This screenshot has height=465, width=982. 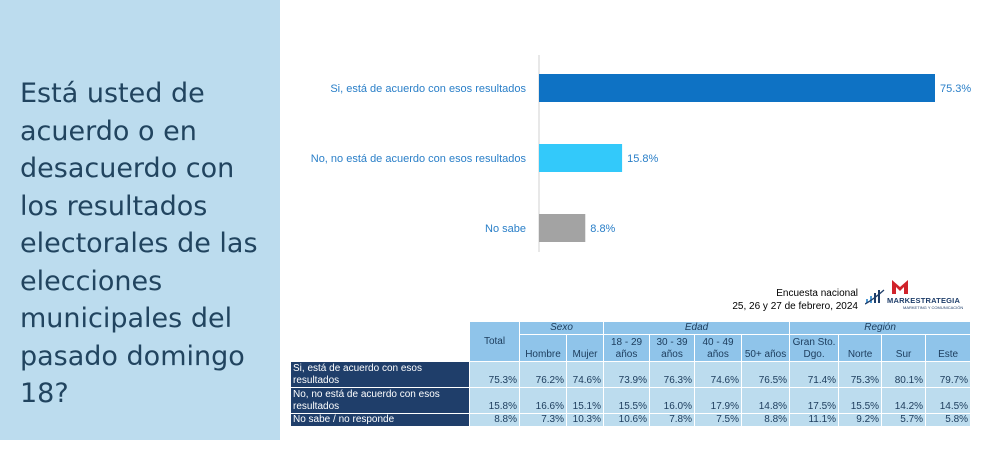 I want to click on group-header-edad: Edad, so click(x=697, y=328).